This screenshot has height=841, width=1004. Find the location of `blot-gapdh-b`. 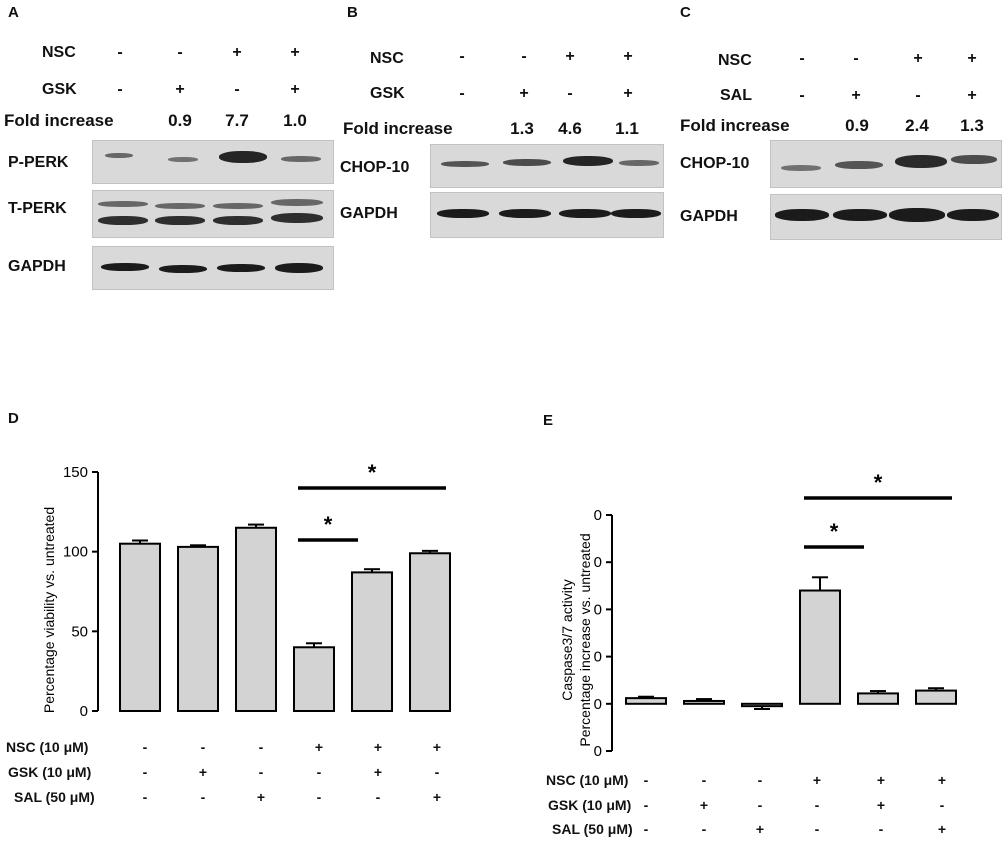

blot-gapdh-b is located at coordinates (547, 215).